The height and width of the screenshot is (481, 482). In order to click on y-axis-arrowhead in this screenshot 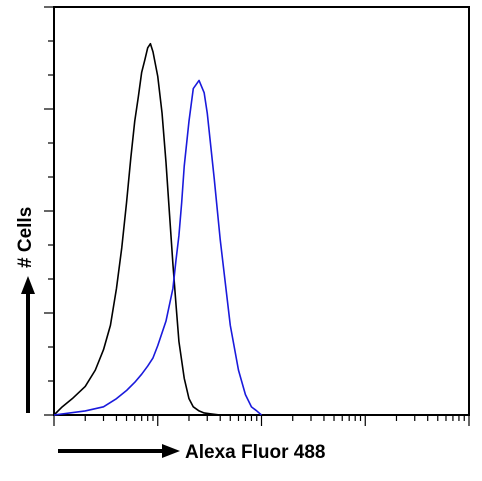, I will do `click(28, 285)`.